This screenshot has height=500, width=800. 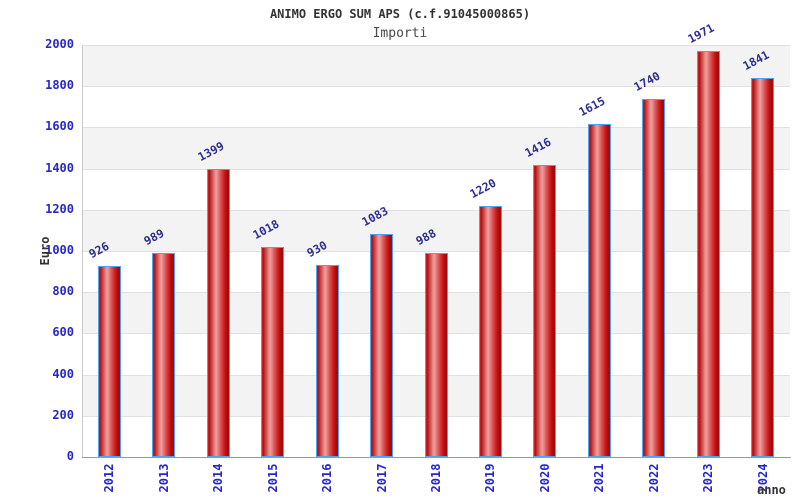 I want to click on bar-2012, so click(x=109, y=361).